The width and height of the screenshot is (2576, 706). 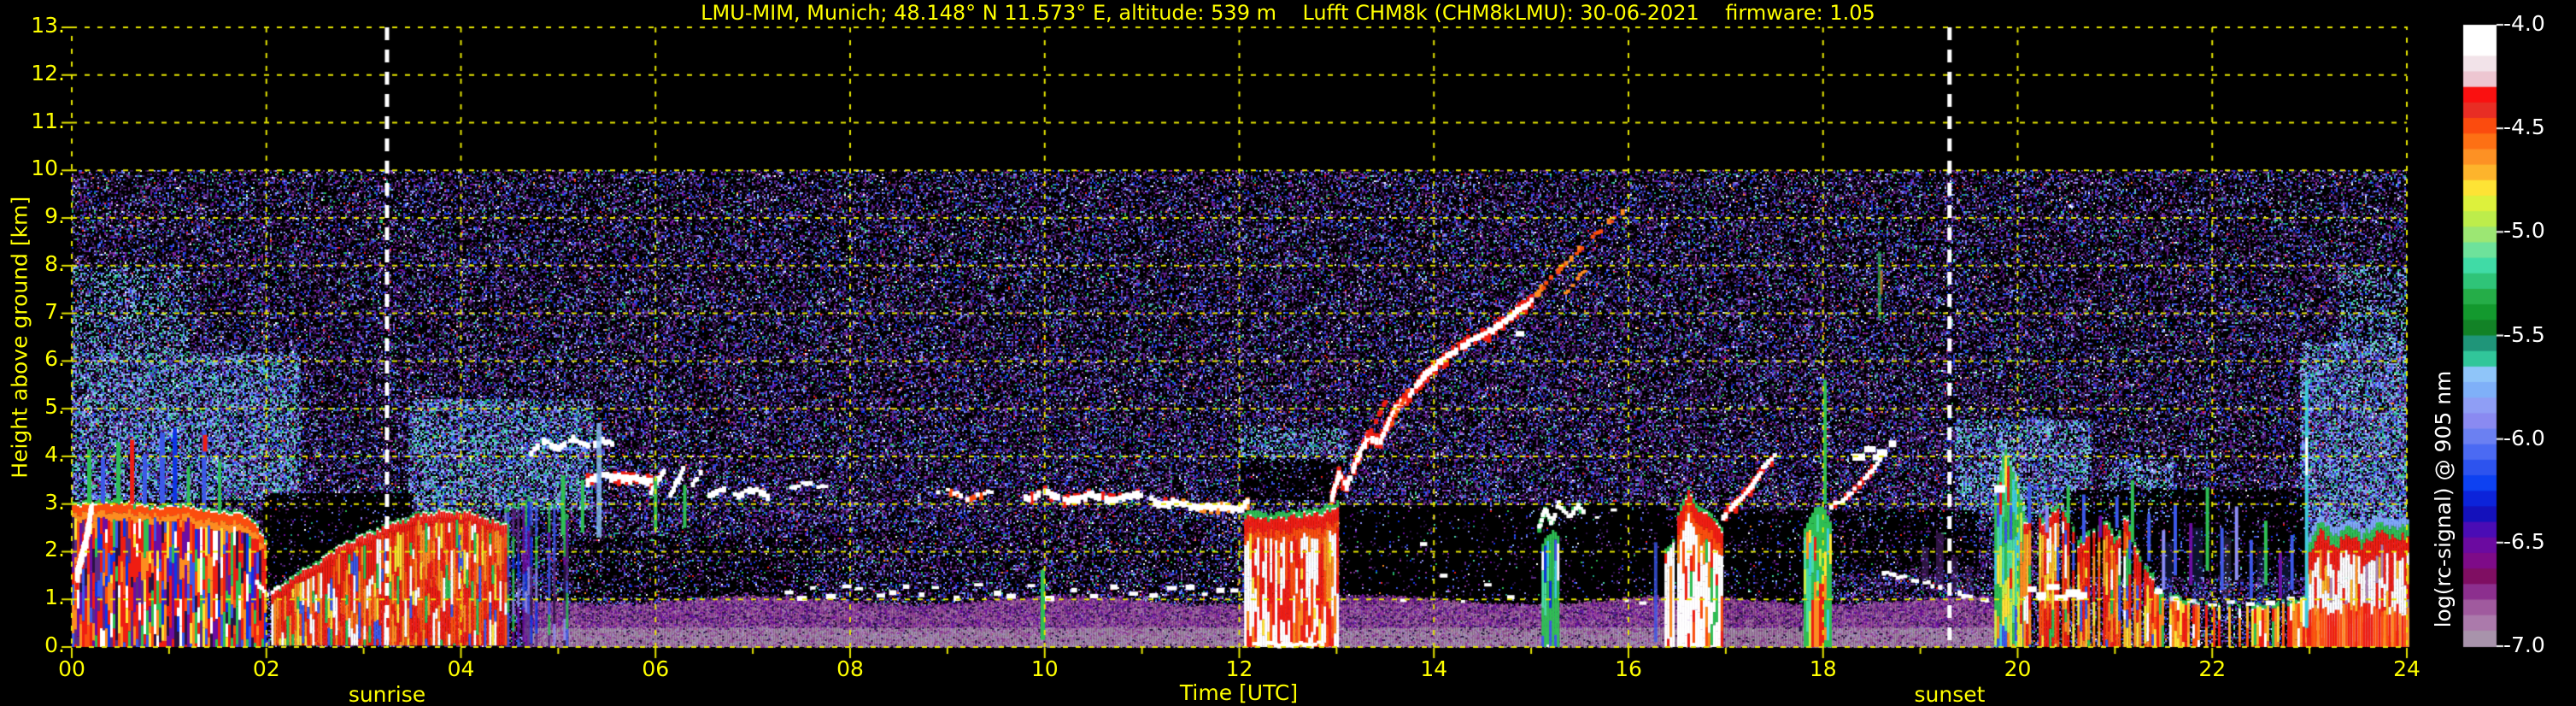 I want to click on y-tick-label: 1., so click(x=54, y=597).